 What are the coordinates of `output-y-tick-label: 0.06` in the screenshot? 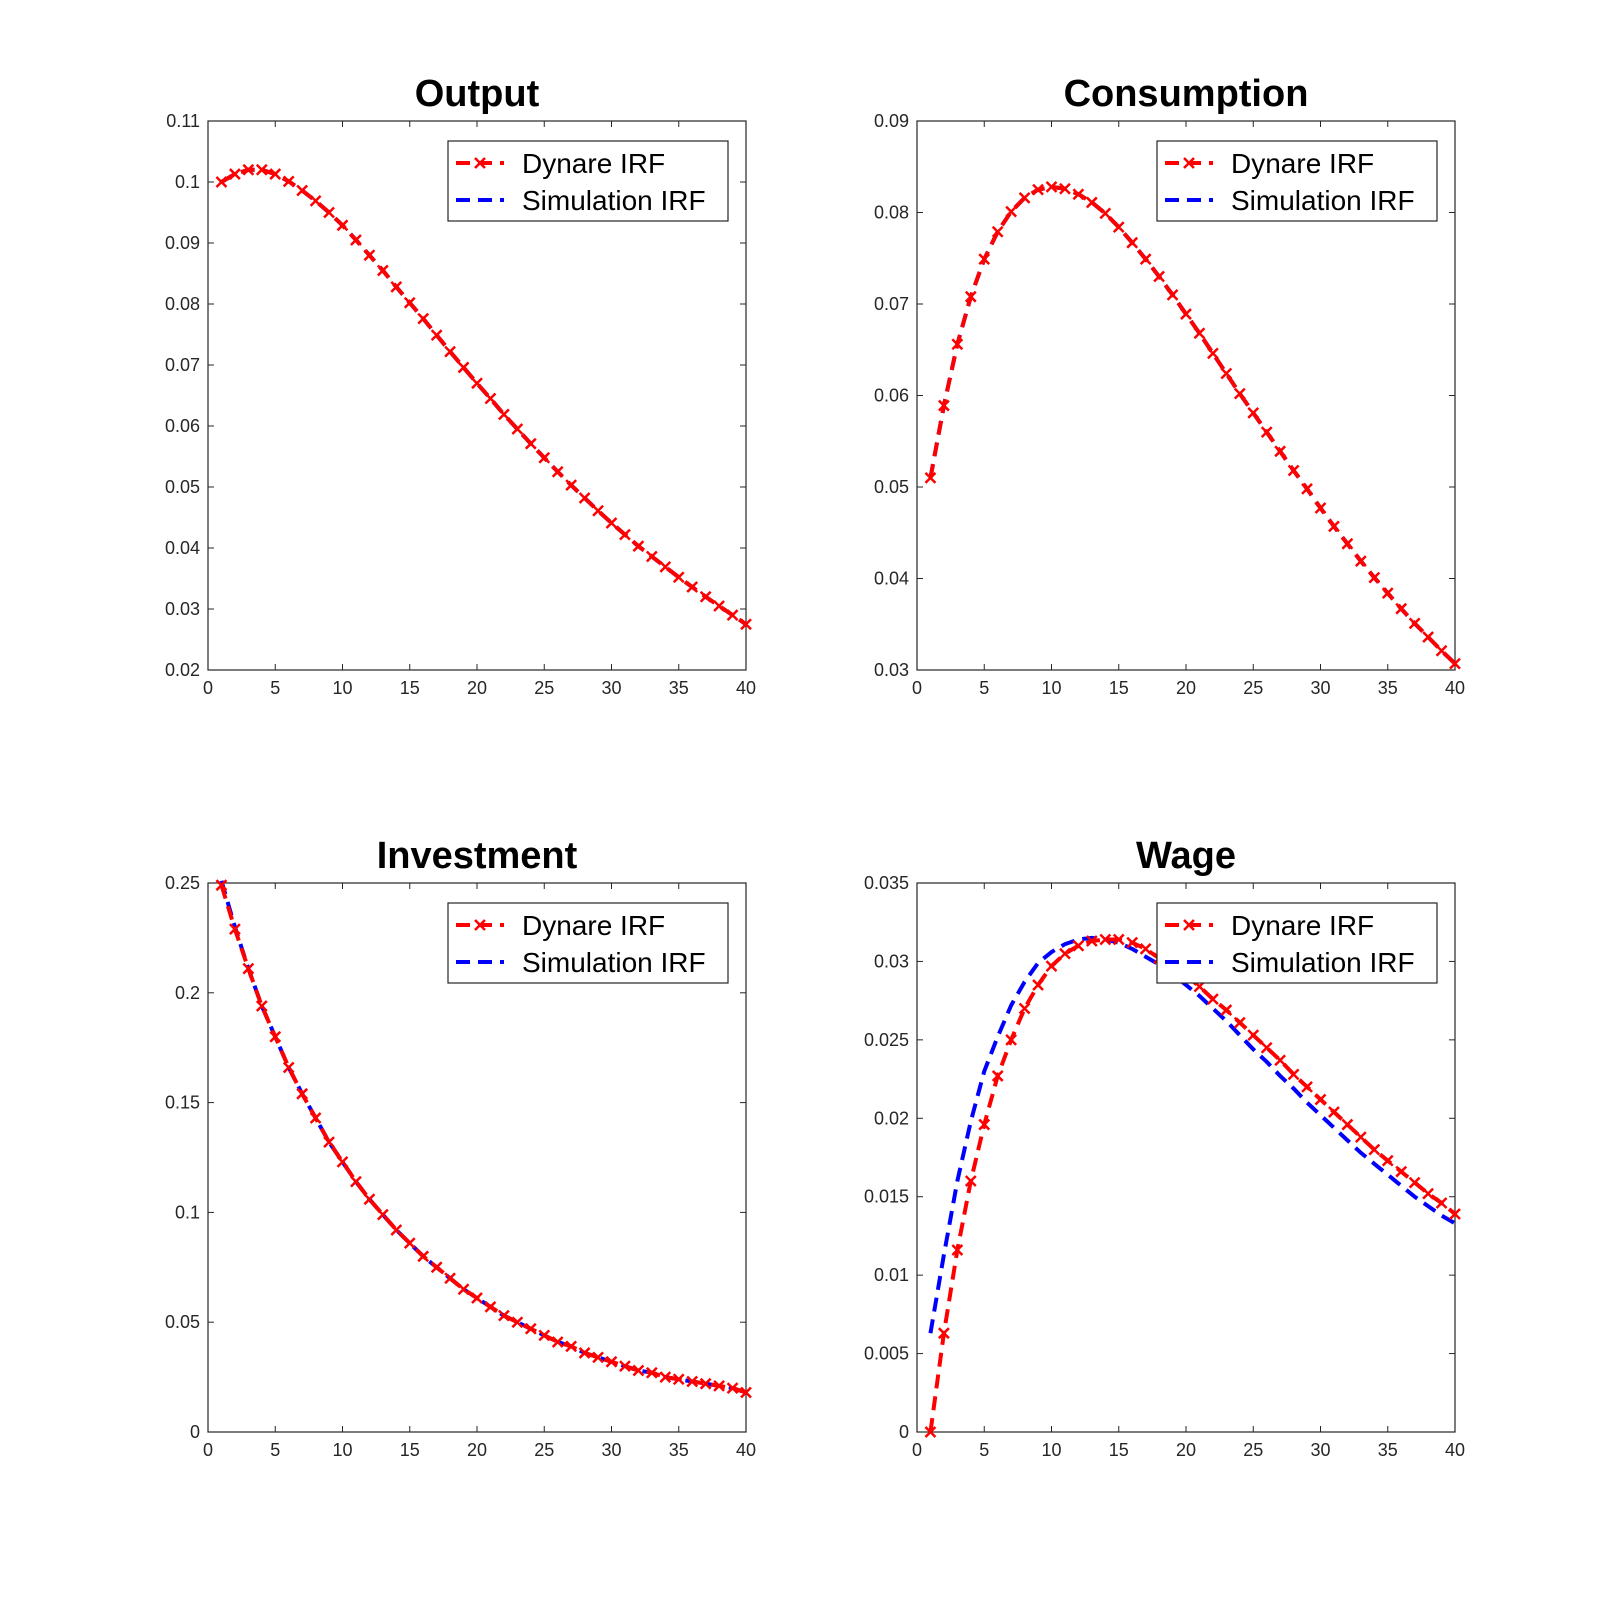 It's located at (182, 426).